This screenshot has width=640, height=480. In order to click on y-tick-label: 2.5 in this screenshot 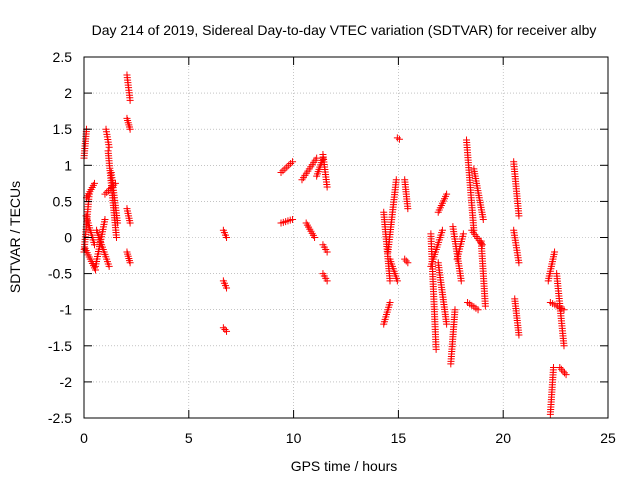, I will do `click(63, 57)`.